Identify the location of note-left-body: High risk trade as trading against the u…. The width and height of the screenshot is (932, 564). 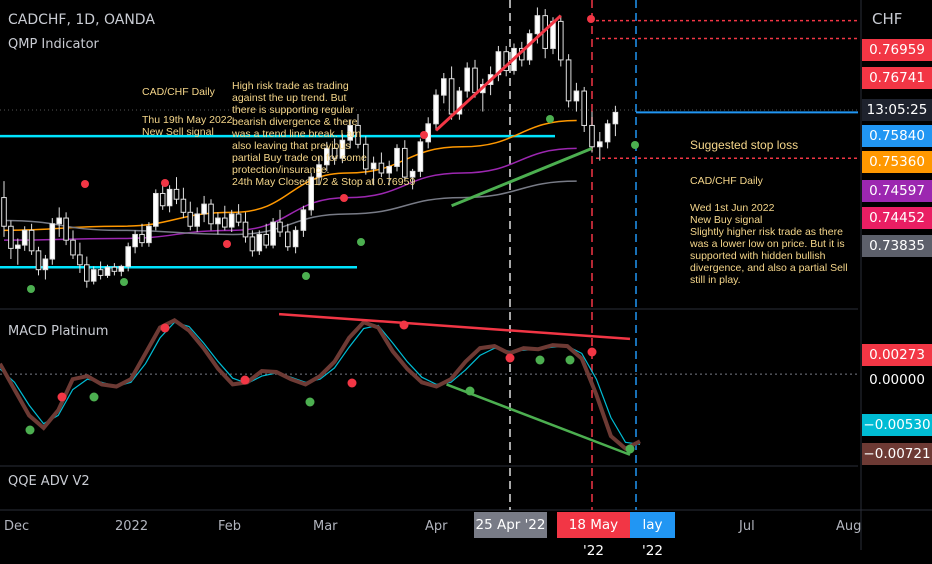
(324, 134).